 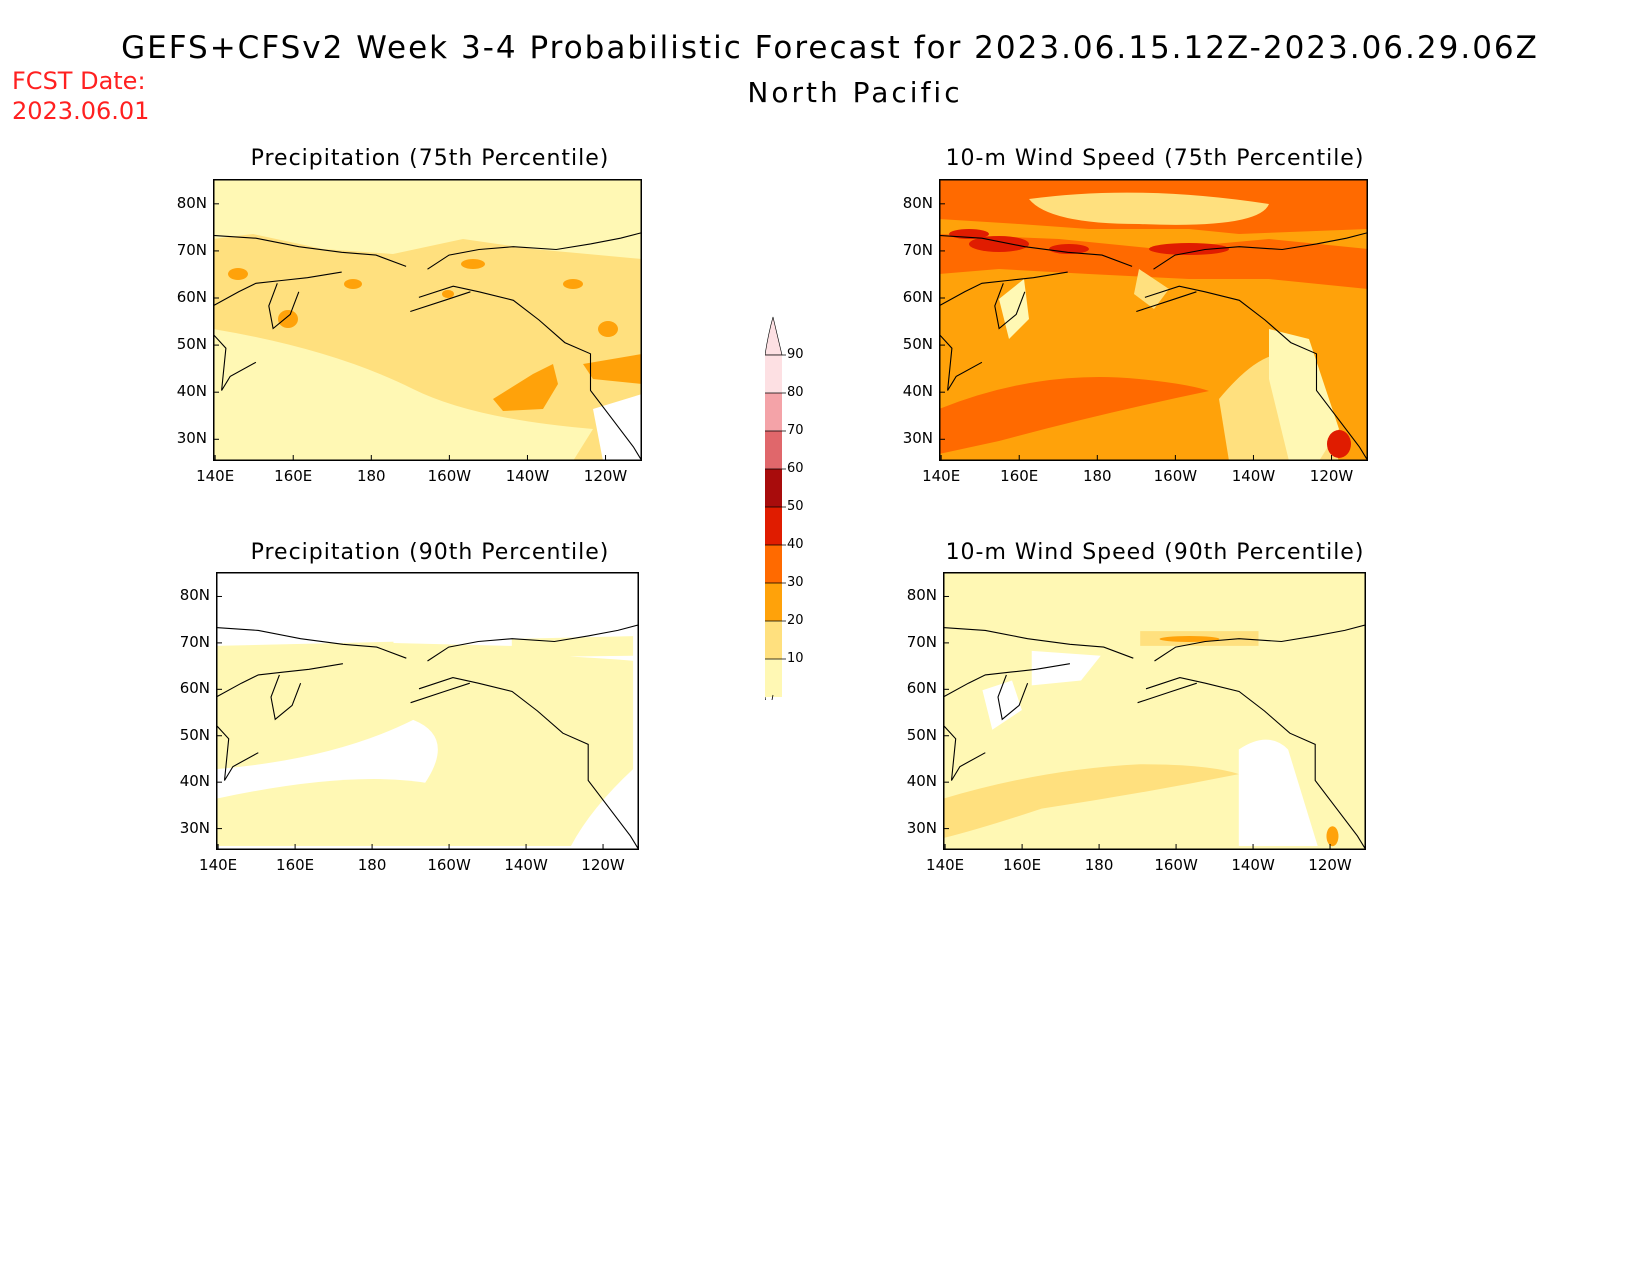 What do you see at coordinates (1155, 158) in the screenshot?
I see `panel-title-wind-75: 10-m Wind Speed (75th Percentile)` at bounding box center [1155, 158].